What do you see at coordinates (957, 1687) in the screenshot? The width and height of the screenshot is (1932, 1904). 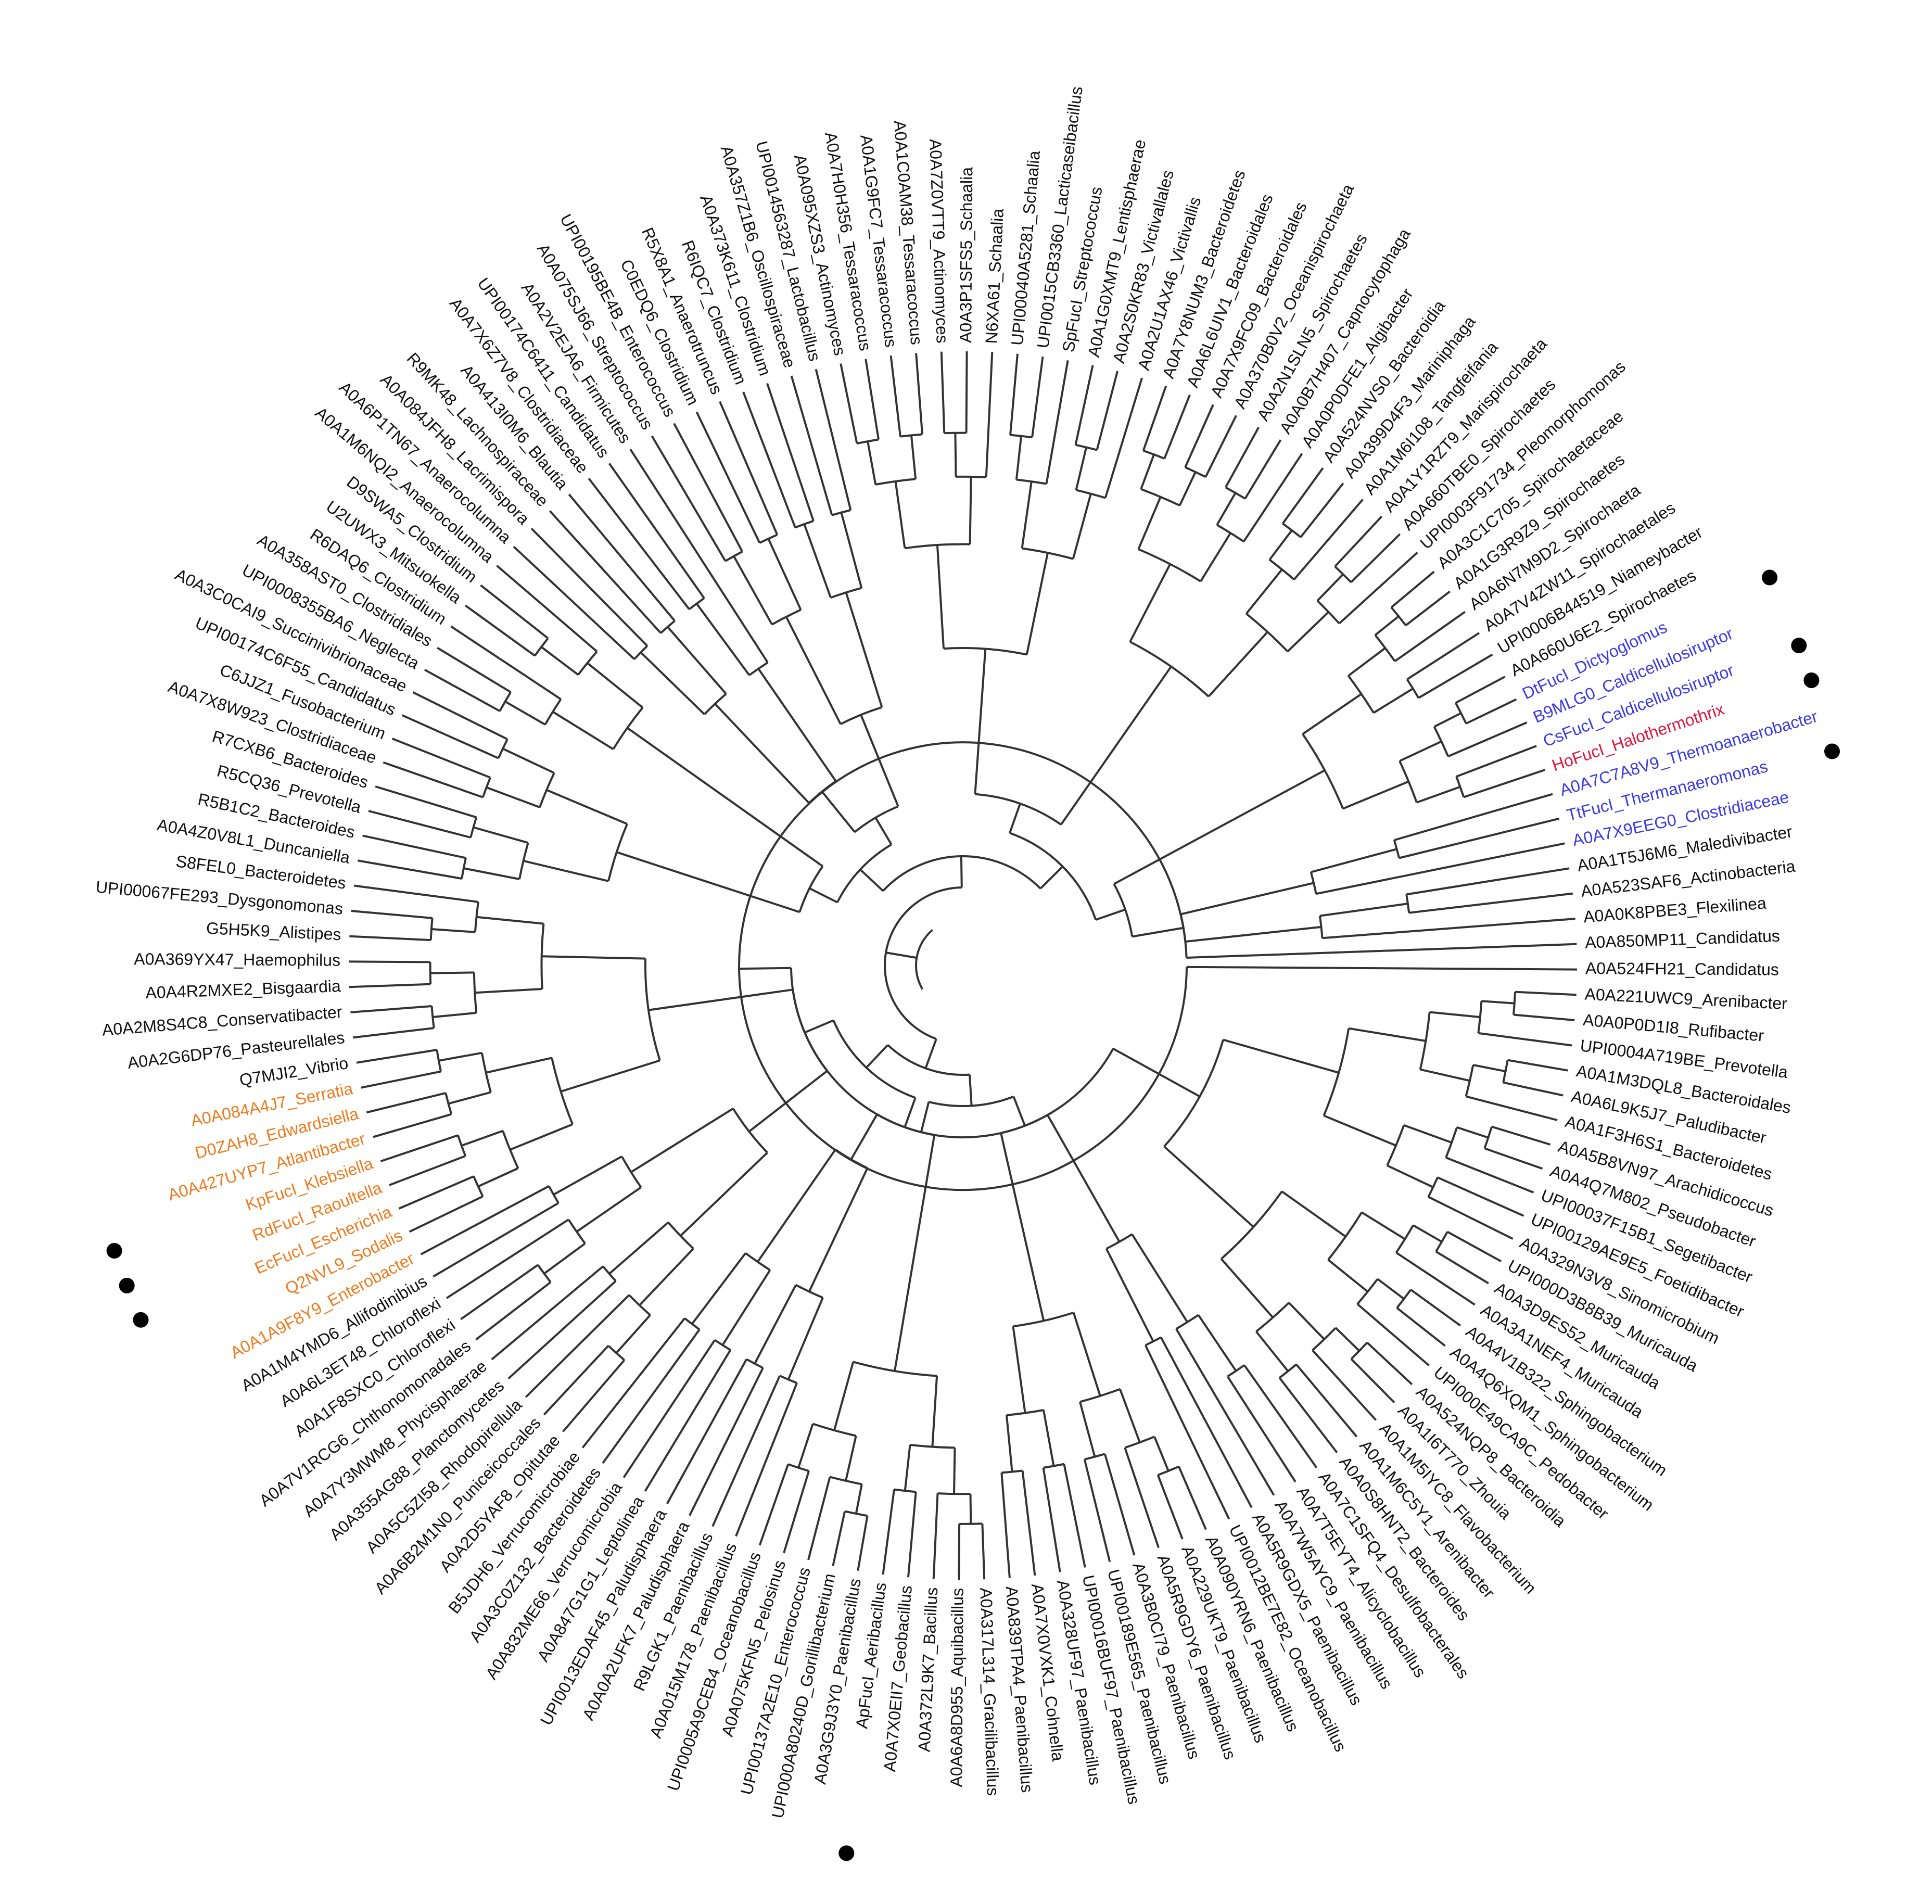 I see `leaf-label: A0A6A8D955_Aquibacillus` at bounding box center [957, 1687].